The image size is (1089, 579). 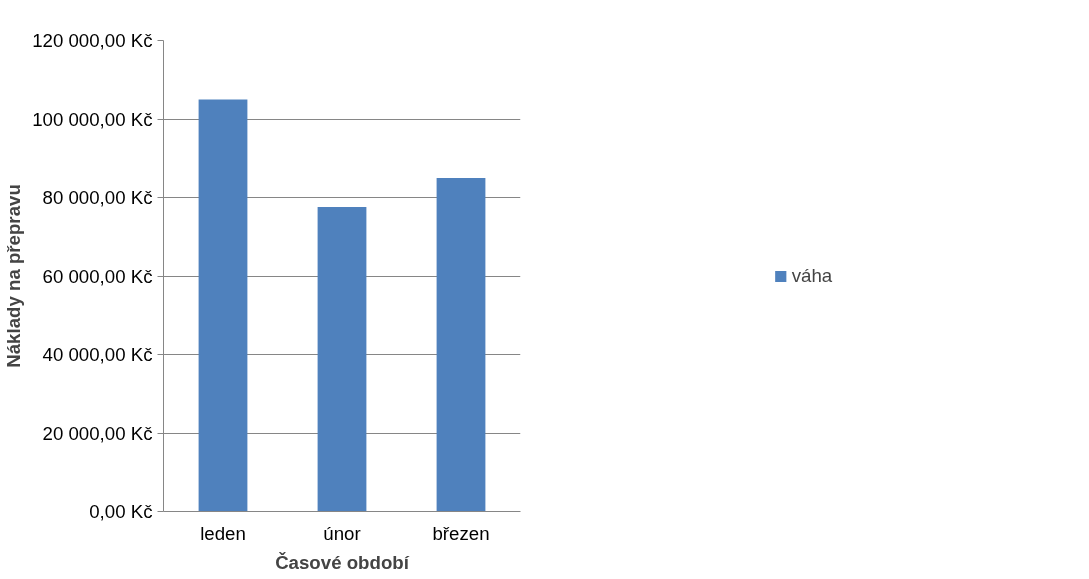 I want to click on x-tick-label: únor, so click(x=342, y=533).